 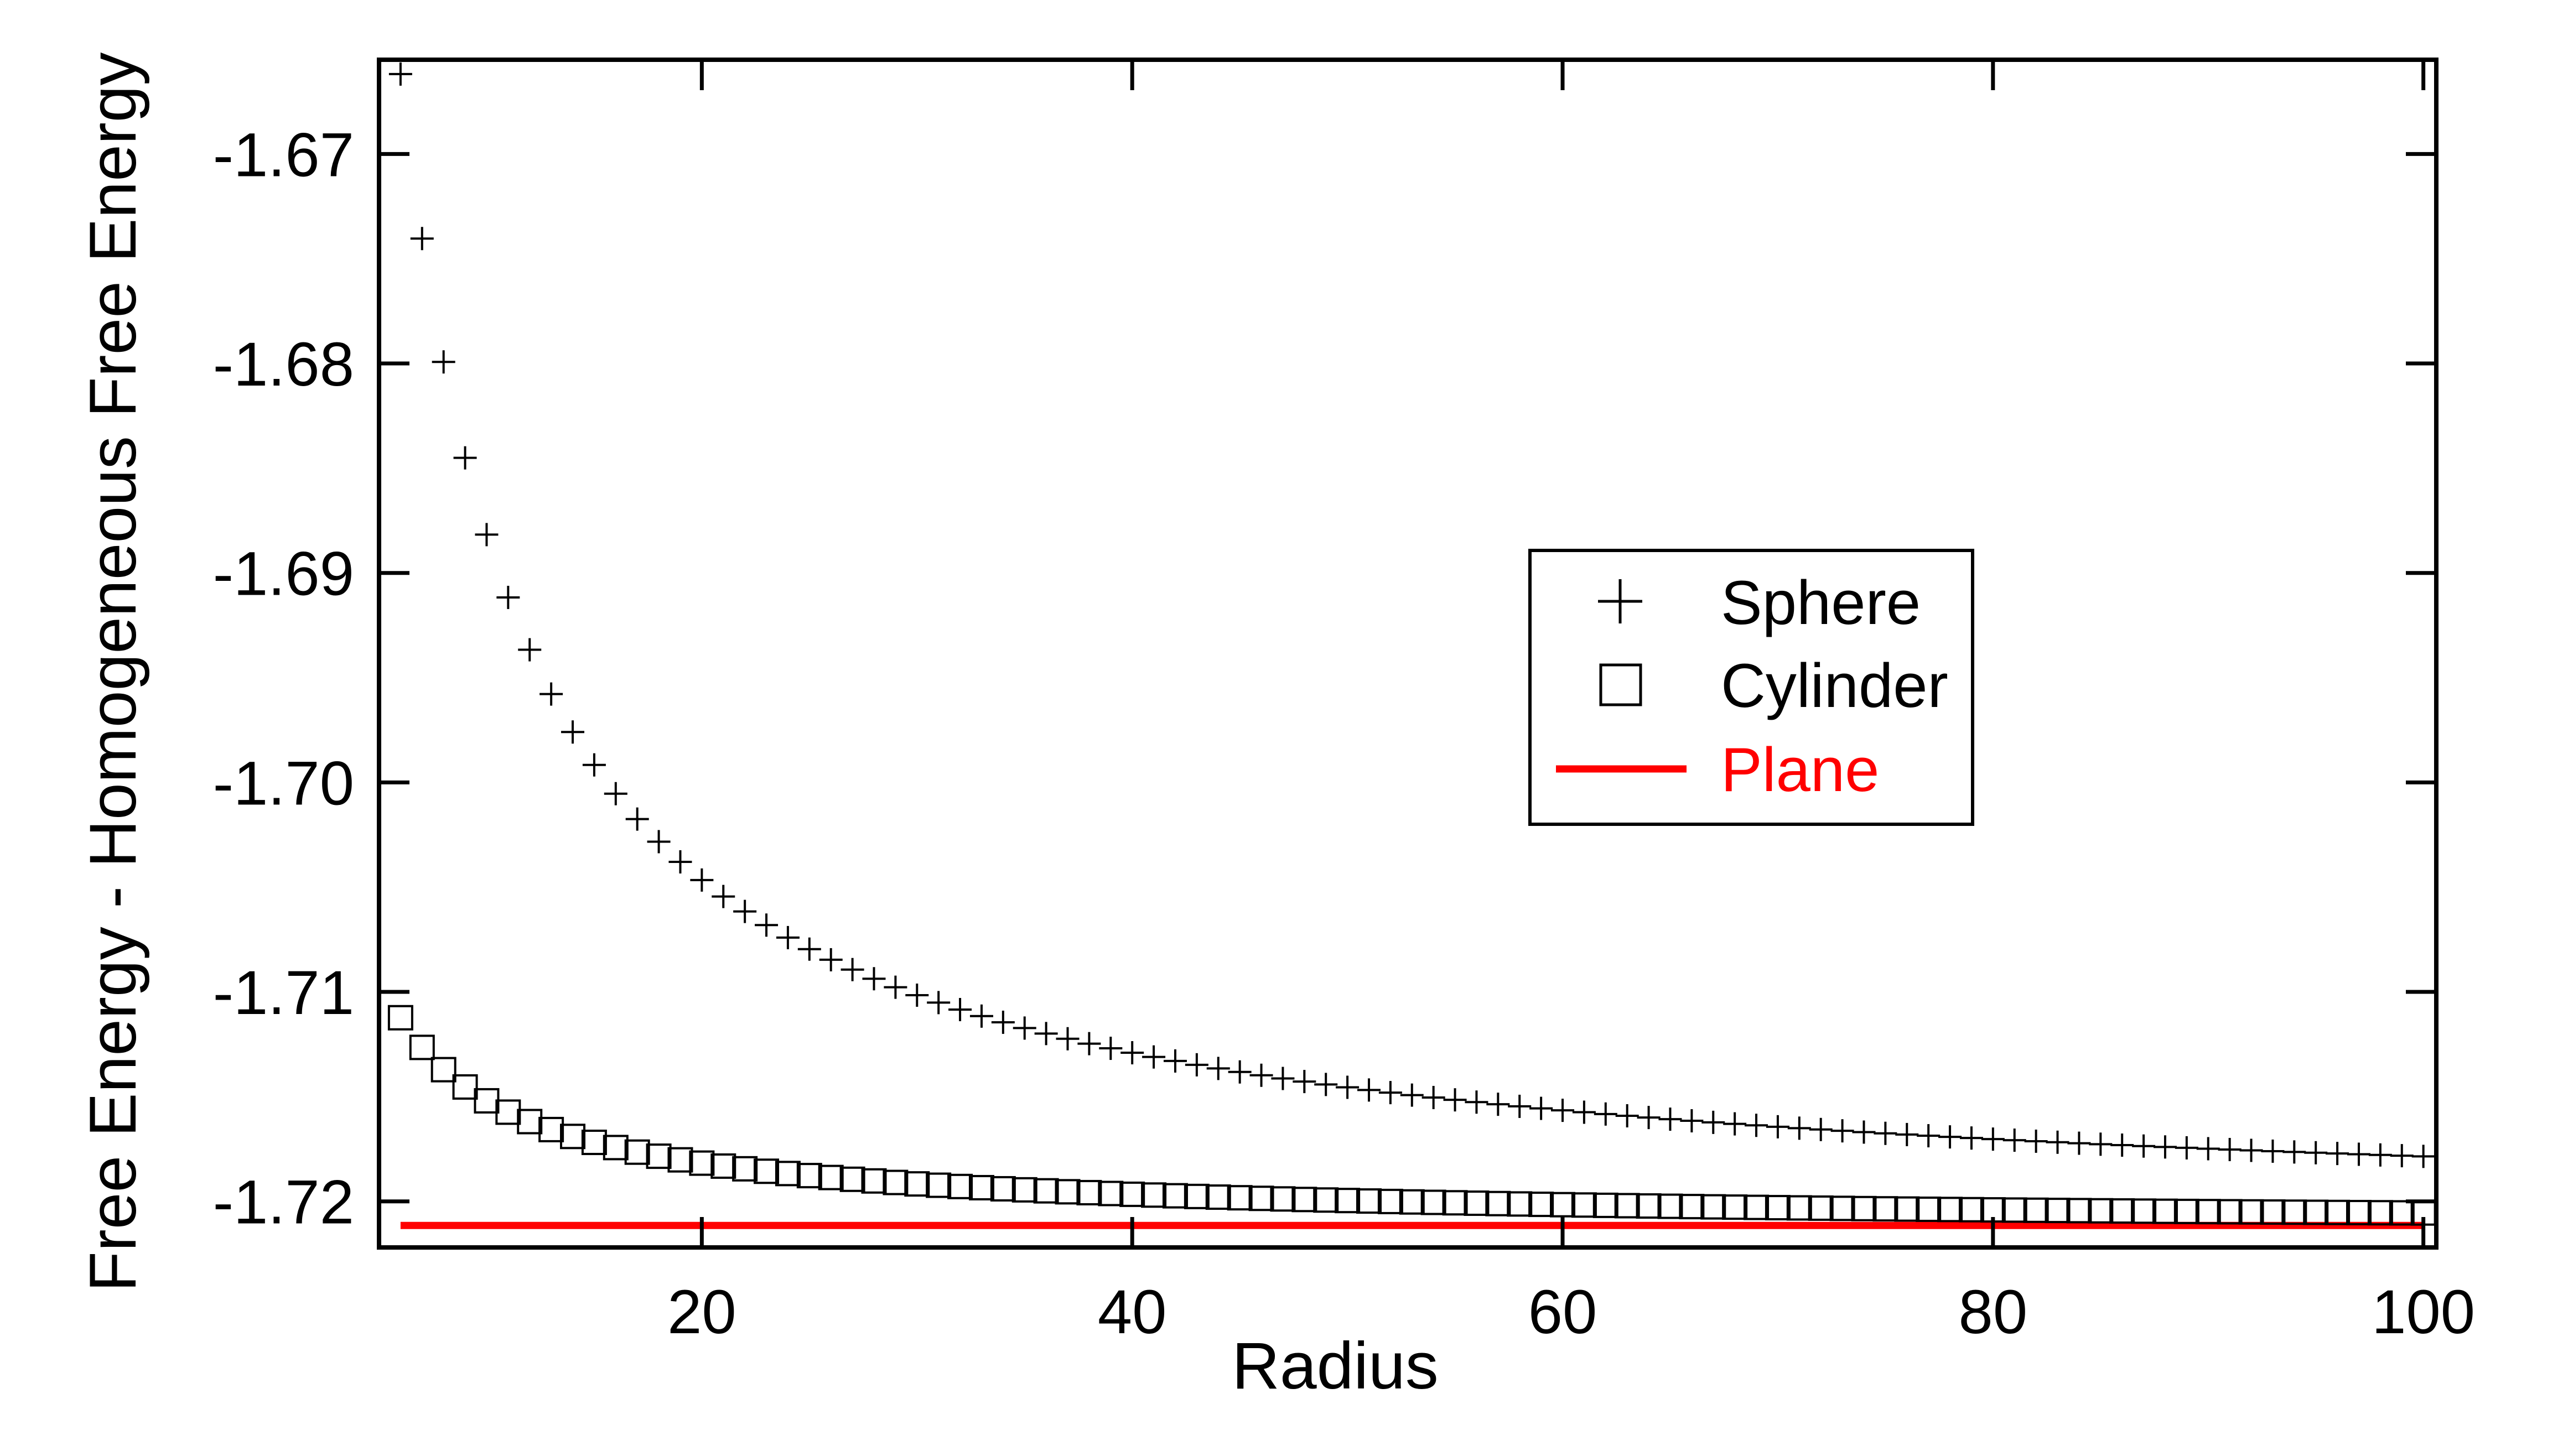 What do you see at coordinates (1620, 684) in the screenshot?
I see `legend-marker-cylinder` at bounding box center [1620, 684].